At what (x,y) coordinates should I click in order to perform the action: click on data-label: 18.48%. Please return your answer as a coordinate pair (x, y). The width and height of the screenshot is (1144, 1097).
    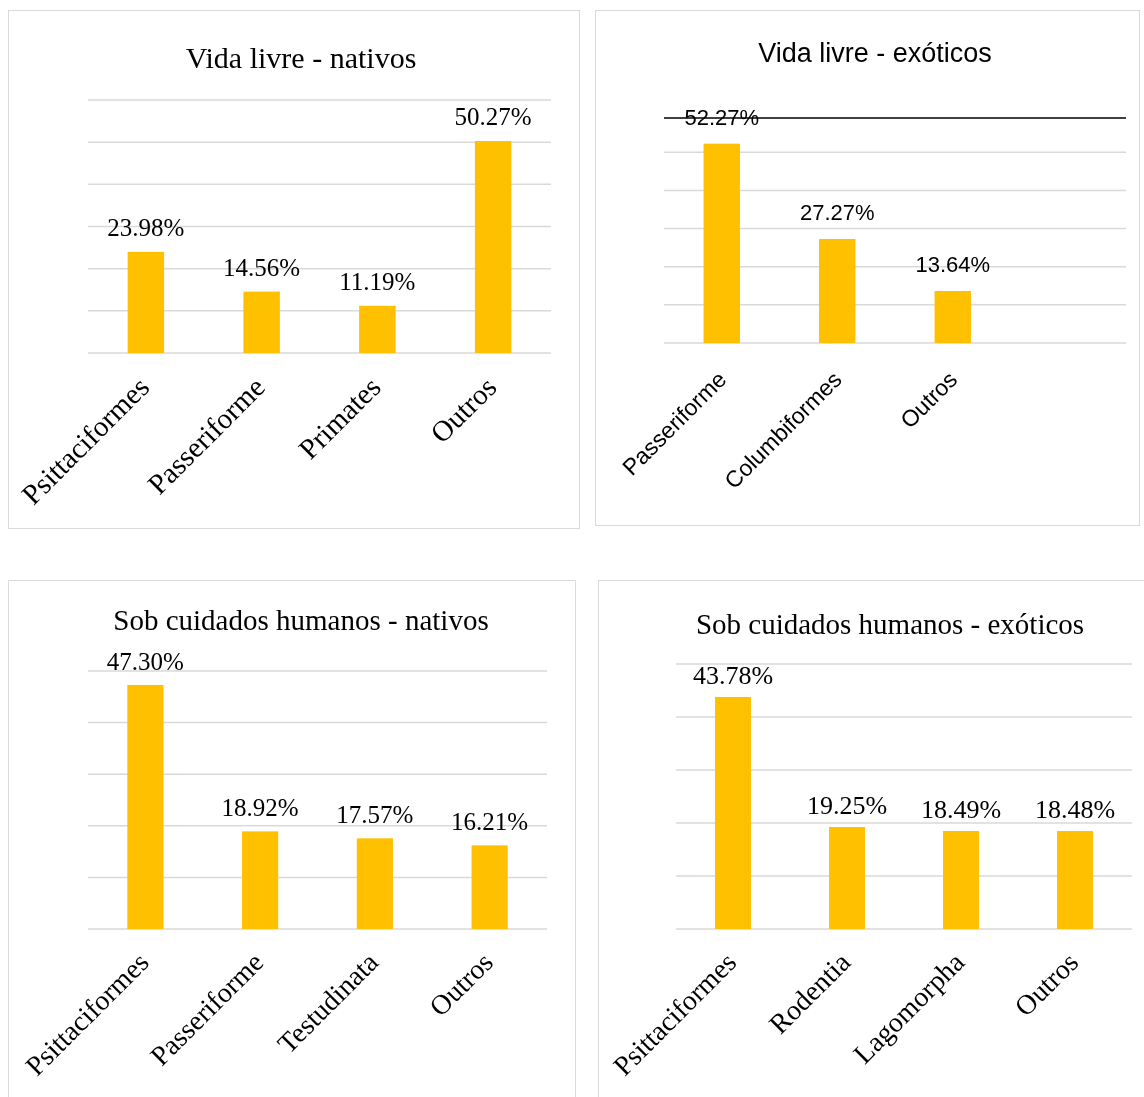
    Looking at the image, I should click on (1074, 809).